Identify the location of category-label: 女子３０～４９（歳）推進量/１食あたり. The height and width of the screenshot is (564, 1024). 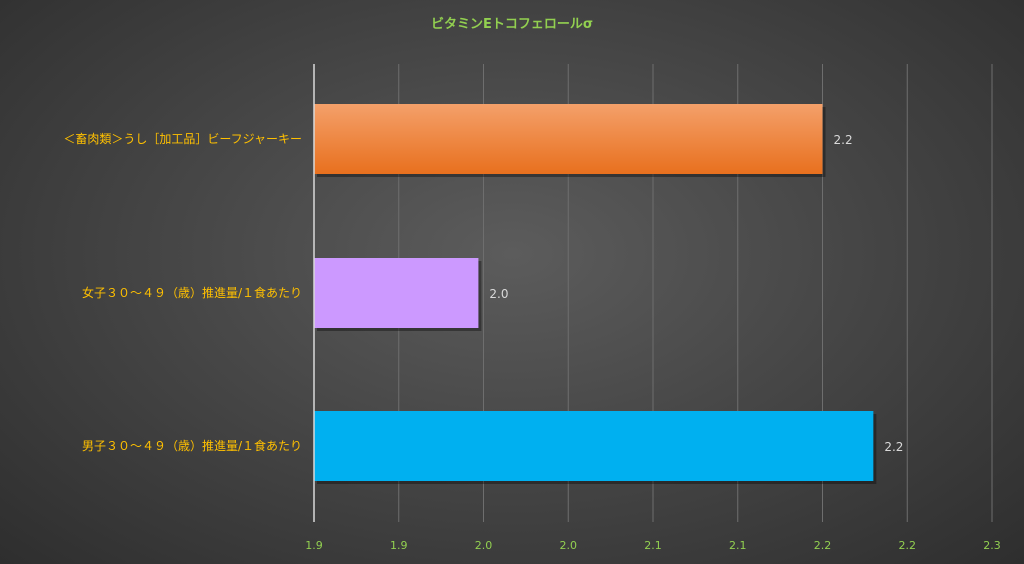
(192, 292).